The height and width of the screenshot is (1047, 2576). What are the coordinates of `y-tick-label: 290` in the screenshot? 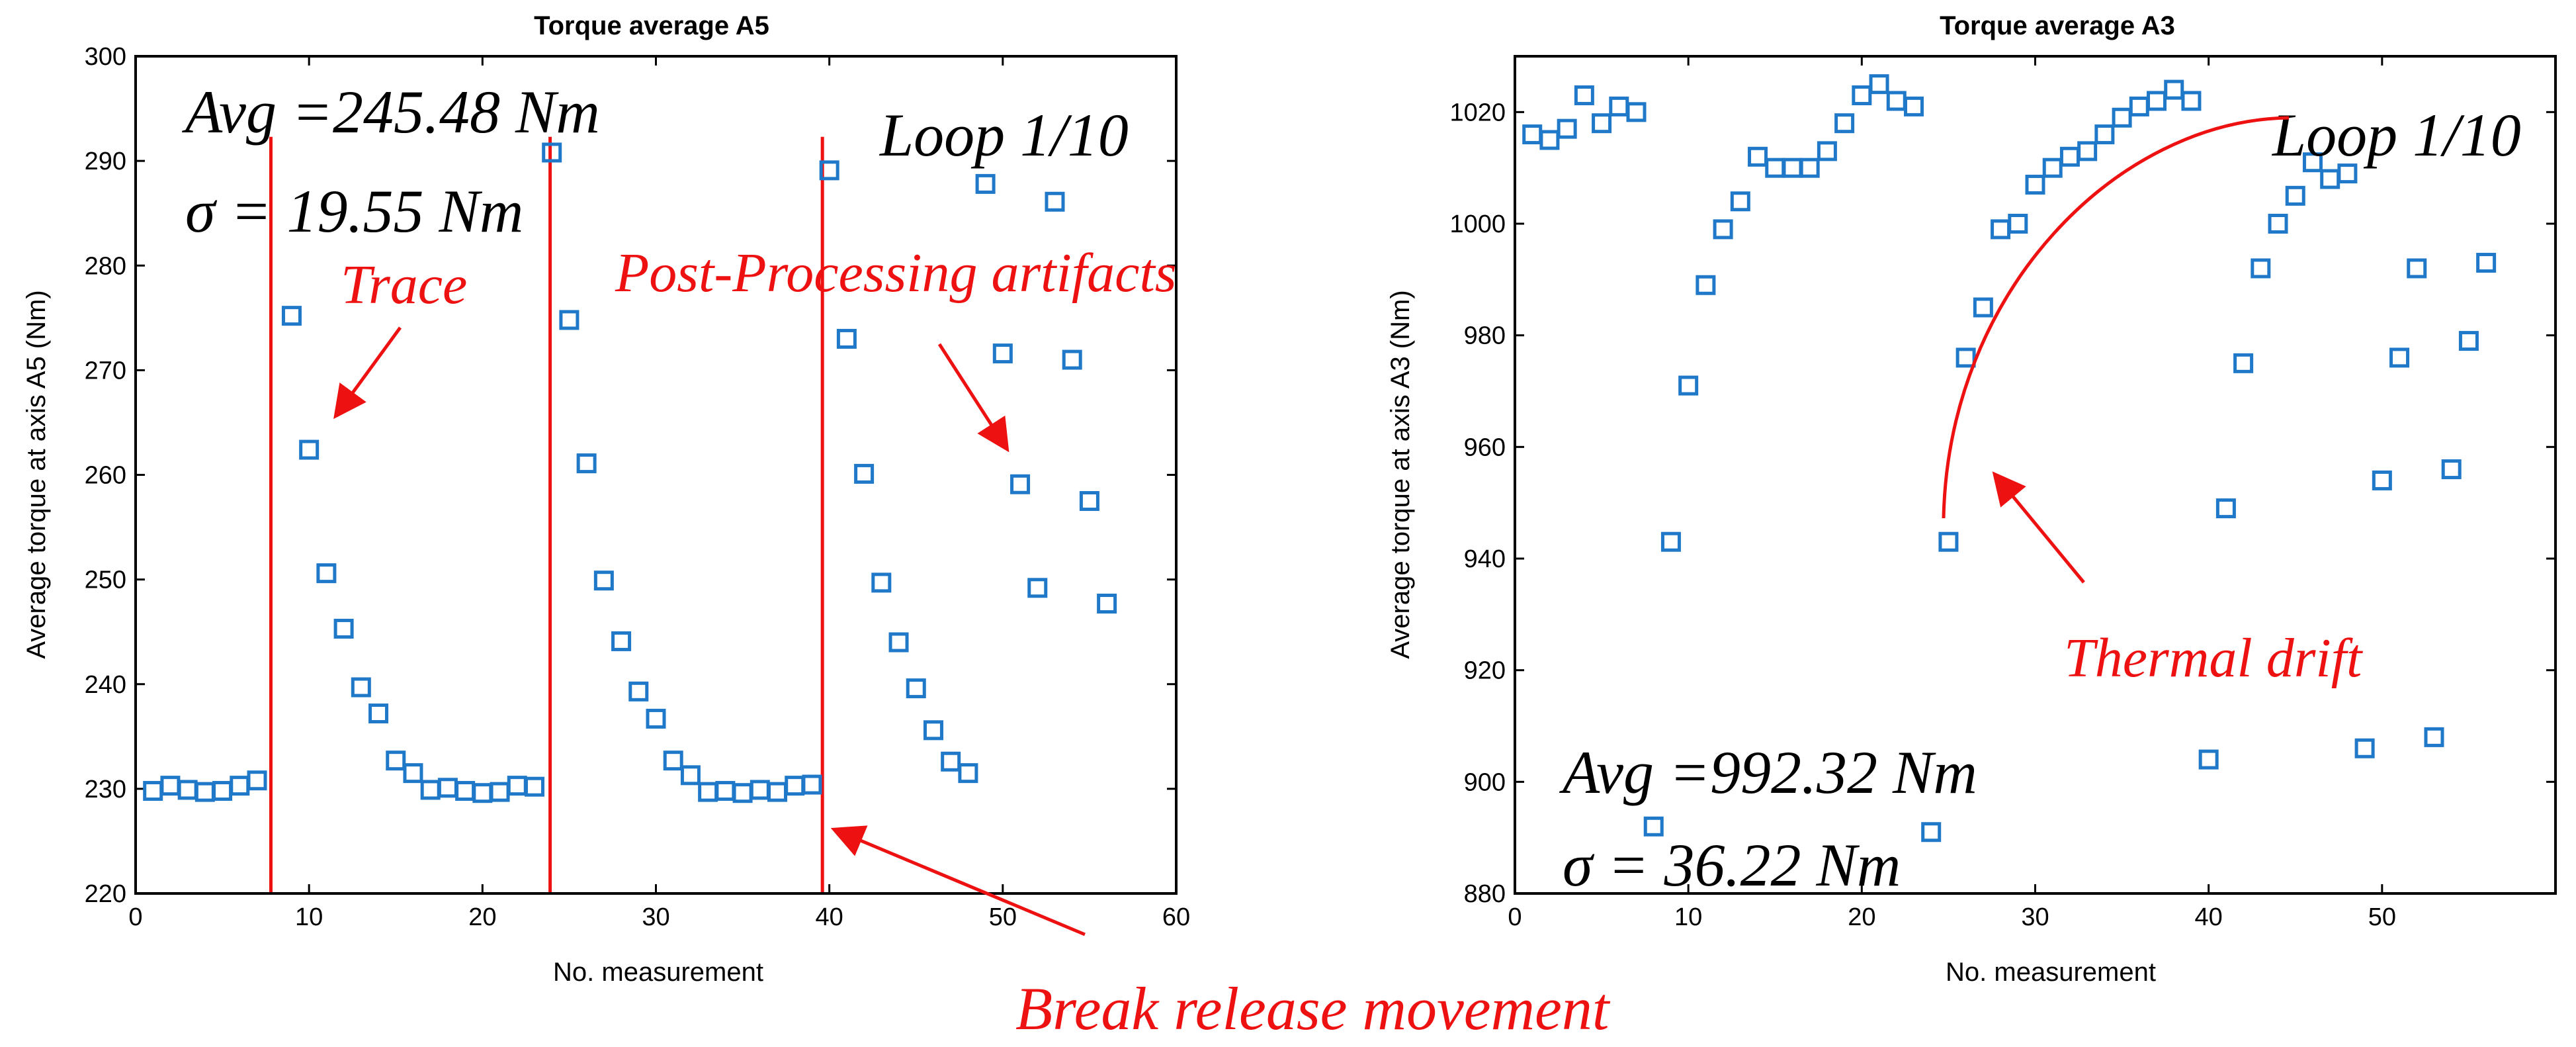 It's located at (105, 161).